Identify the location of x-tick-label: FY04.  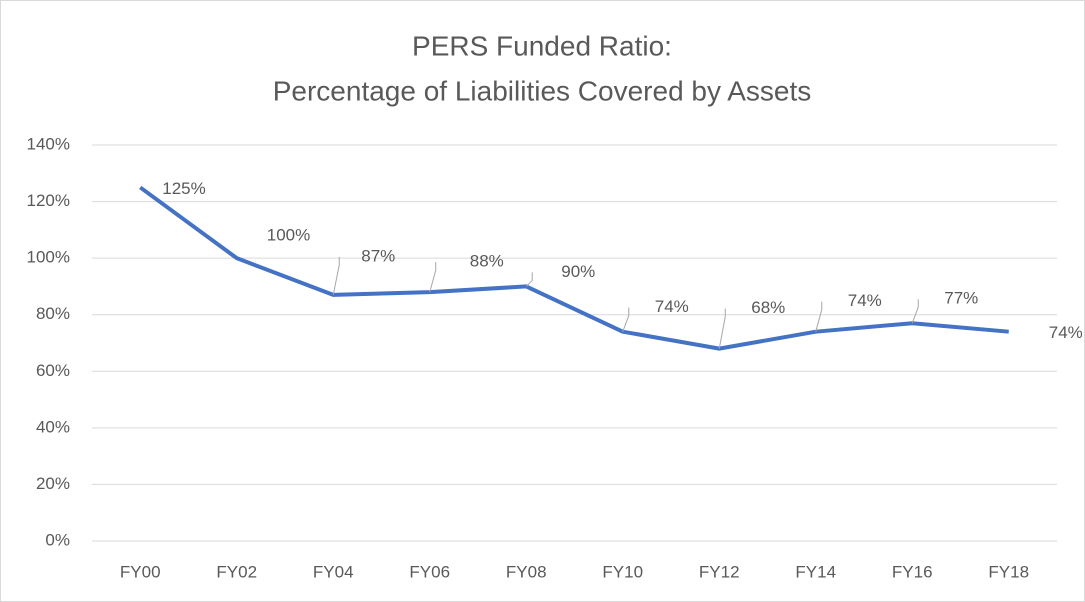
(333, 571).